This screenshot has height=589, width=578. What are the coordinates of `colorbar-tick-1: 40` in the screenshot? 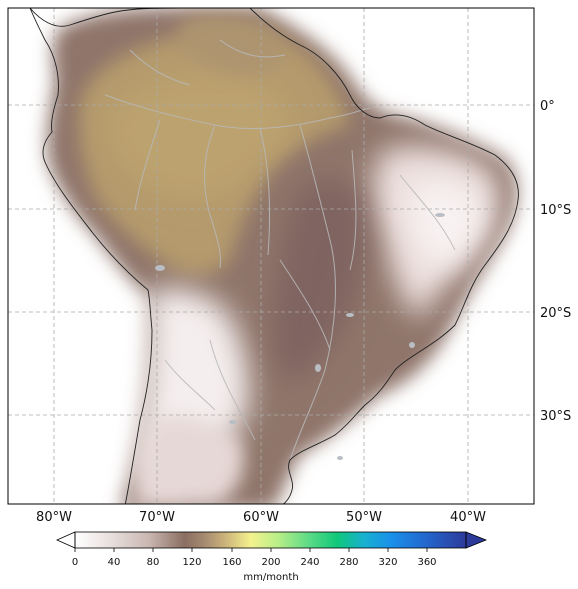 It's located at (114, 562).